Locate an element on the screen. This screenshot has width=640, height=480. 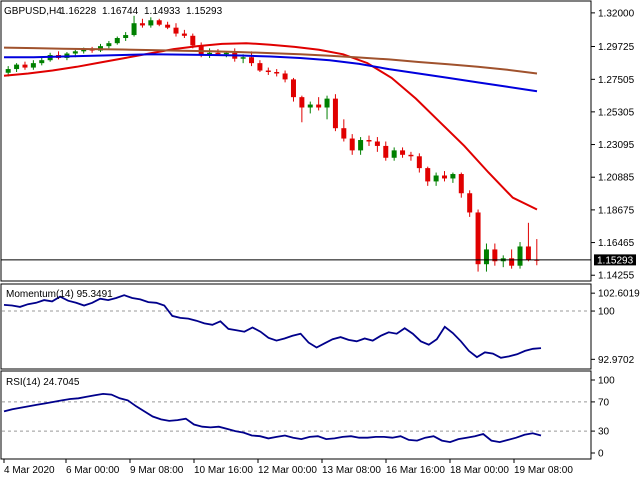
axis-tick-label: 30 is located at coordinates (604, 432).